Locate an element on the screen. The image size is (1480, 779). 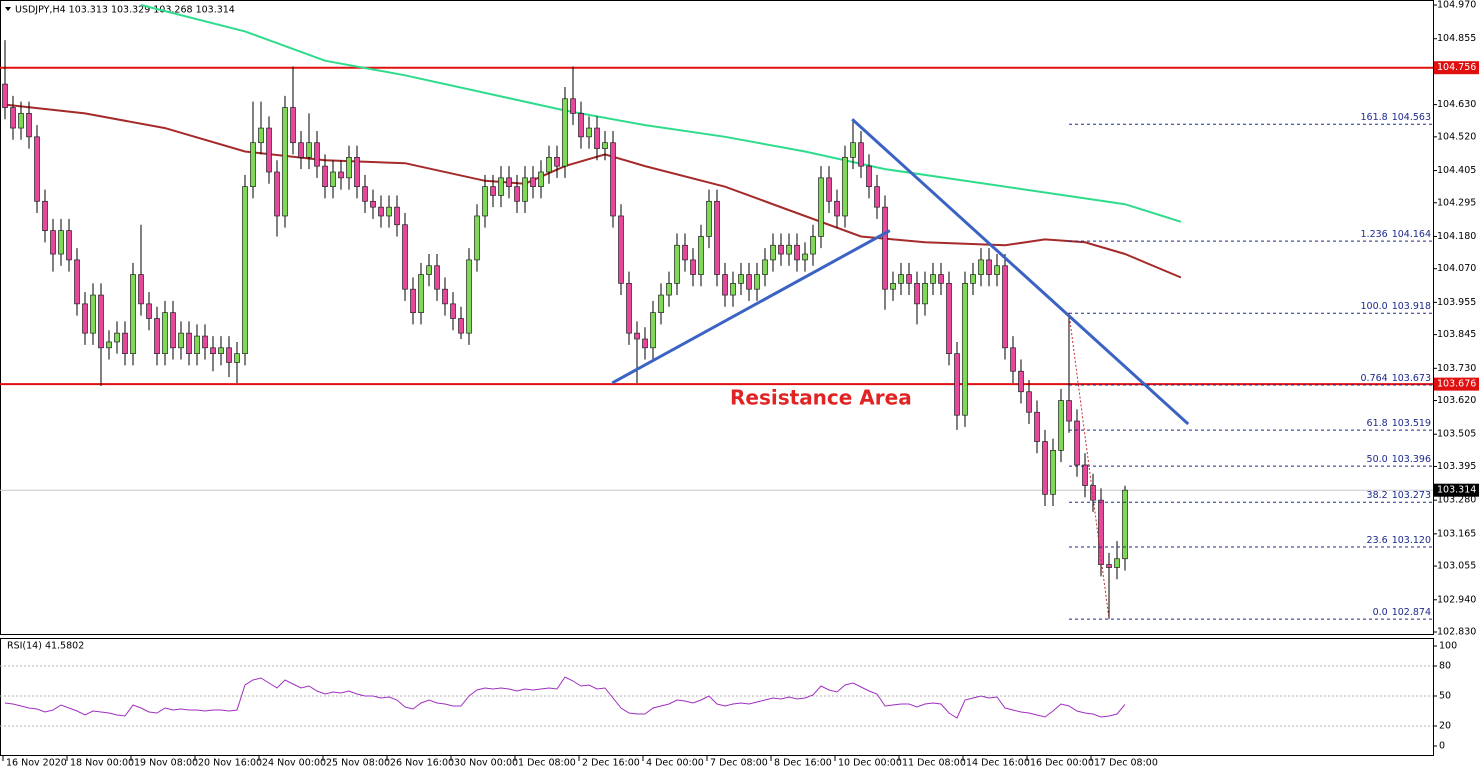
y-tick-label: 102.830 is located at coordinates (1456, 632).